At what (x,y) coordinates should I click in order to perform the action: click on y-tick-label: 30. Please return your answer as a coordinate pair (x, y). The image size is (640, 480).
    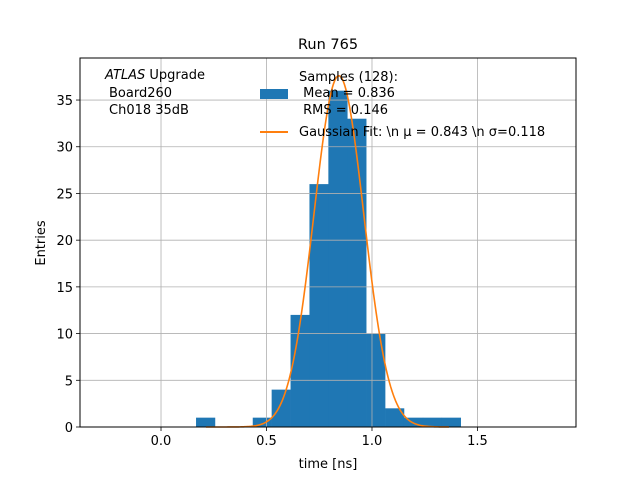
    Looking at the image, I should click on (64, 148).